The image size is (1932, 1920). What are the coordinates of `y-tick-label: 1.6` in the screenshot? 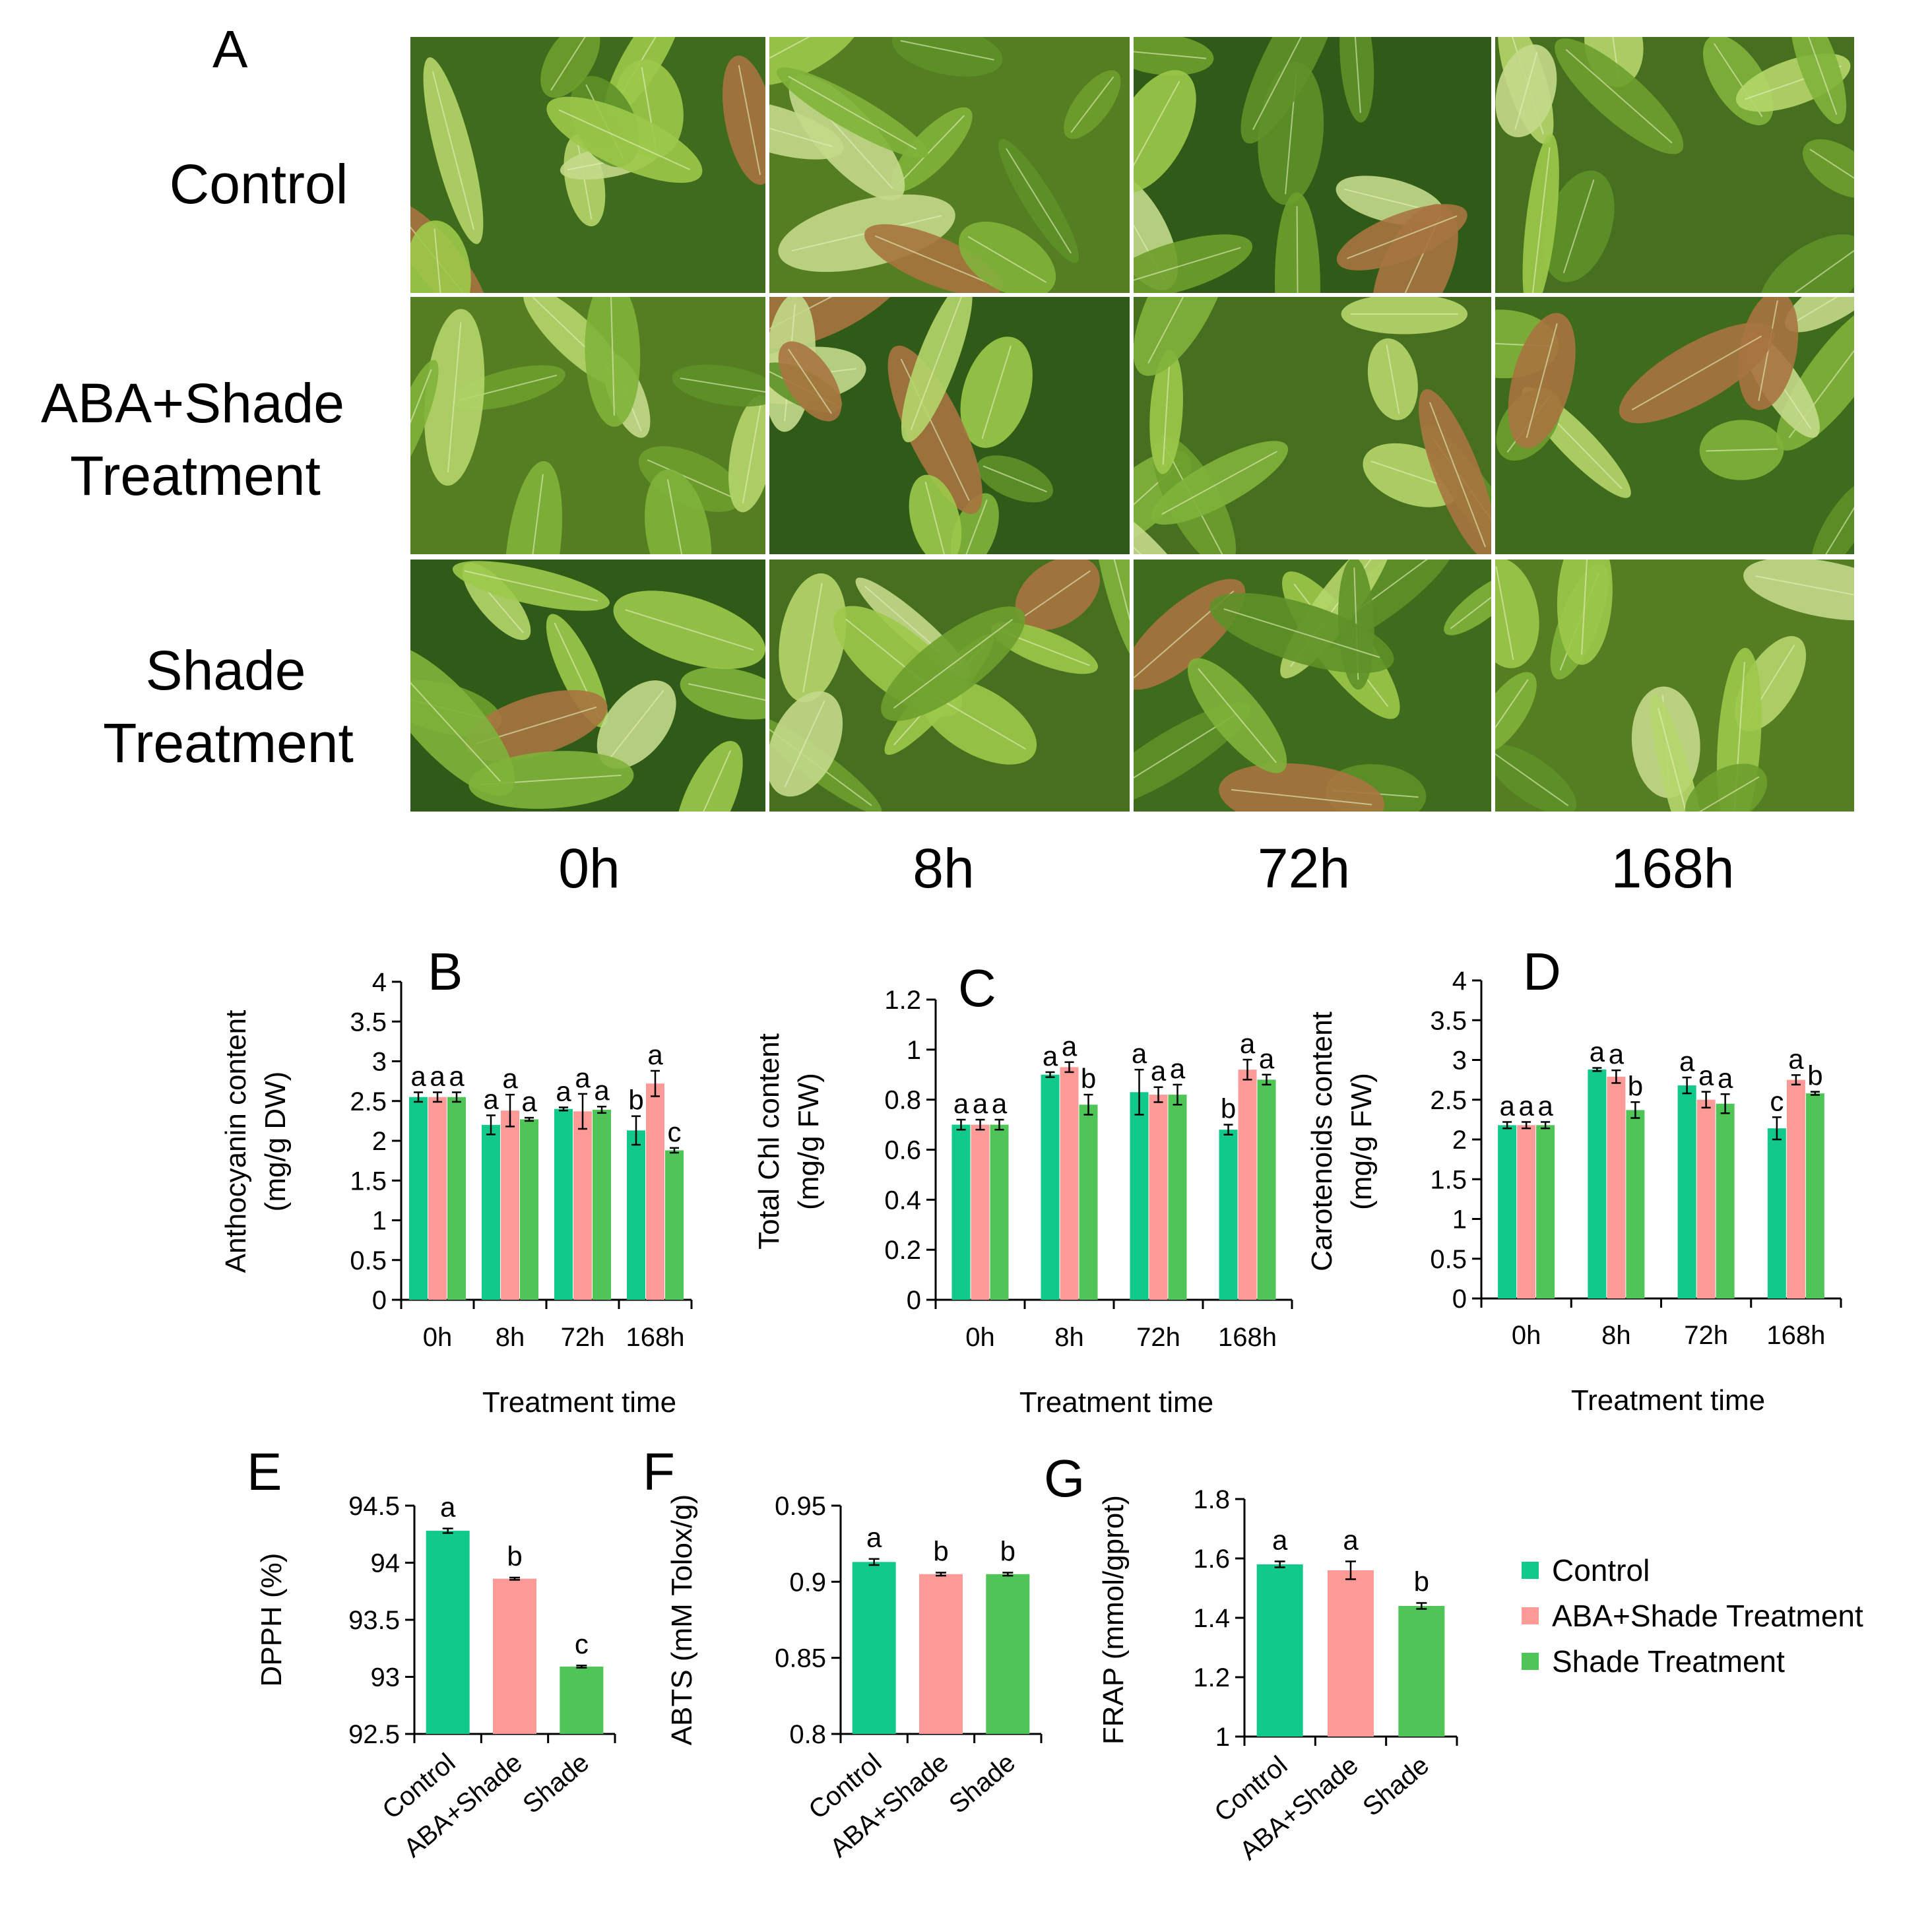 It's located at (1211, 1559).